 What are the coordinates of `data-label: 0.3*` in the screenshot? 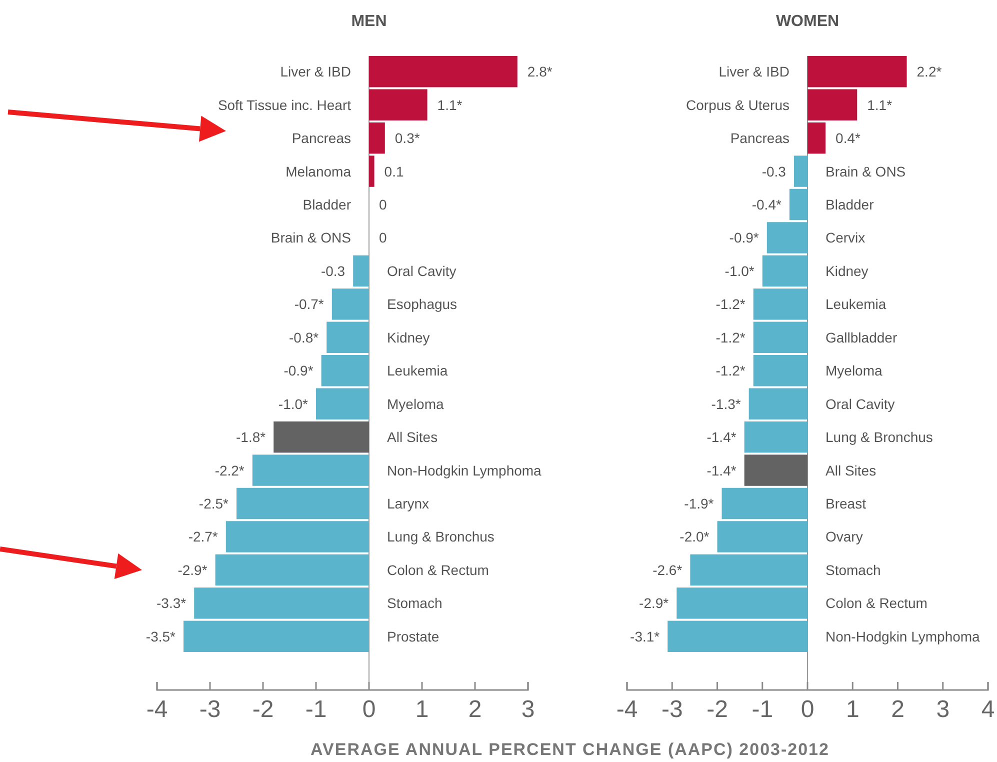 It's located at (407, 138).